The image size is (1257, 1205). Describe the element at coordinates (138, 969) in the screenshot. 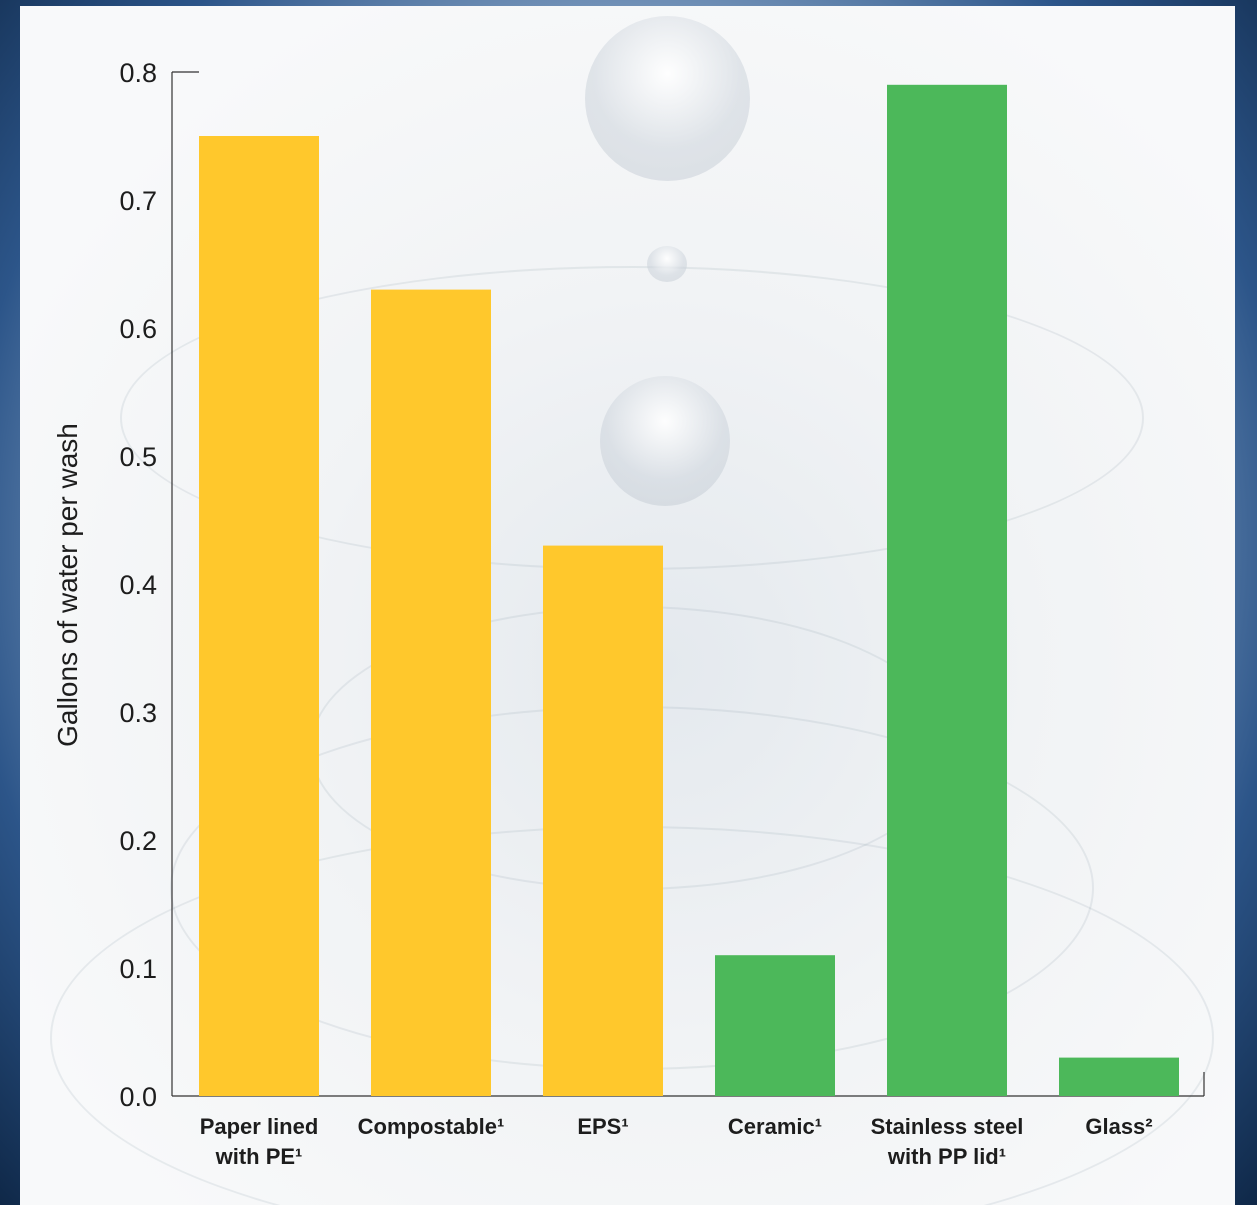

I see `y-tick-label: 0.1` at that location.